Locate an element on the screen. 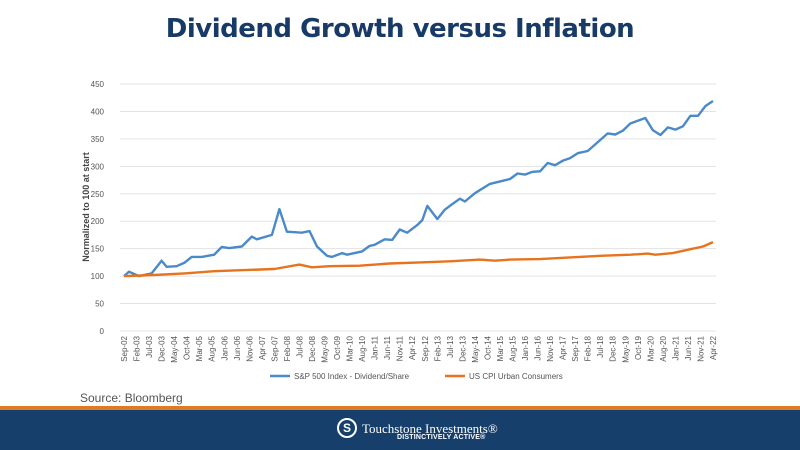 This screenshot has width=800, height=450. x-tick-label: Jan-21 is located at coordinates (675, 347).